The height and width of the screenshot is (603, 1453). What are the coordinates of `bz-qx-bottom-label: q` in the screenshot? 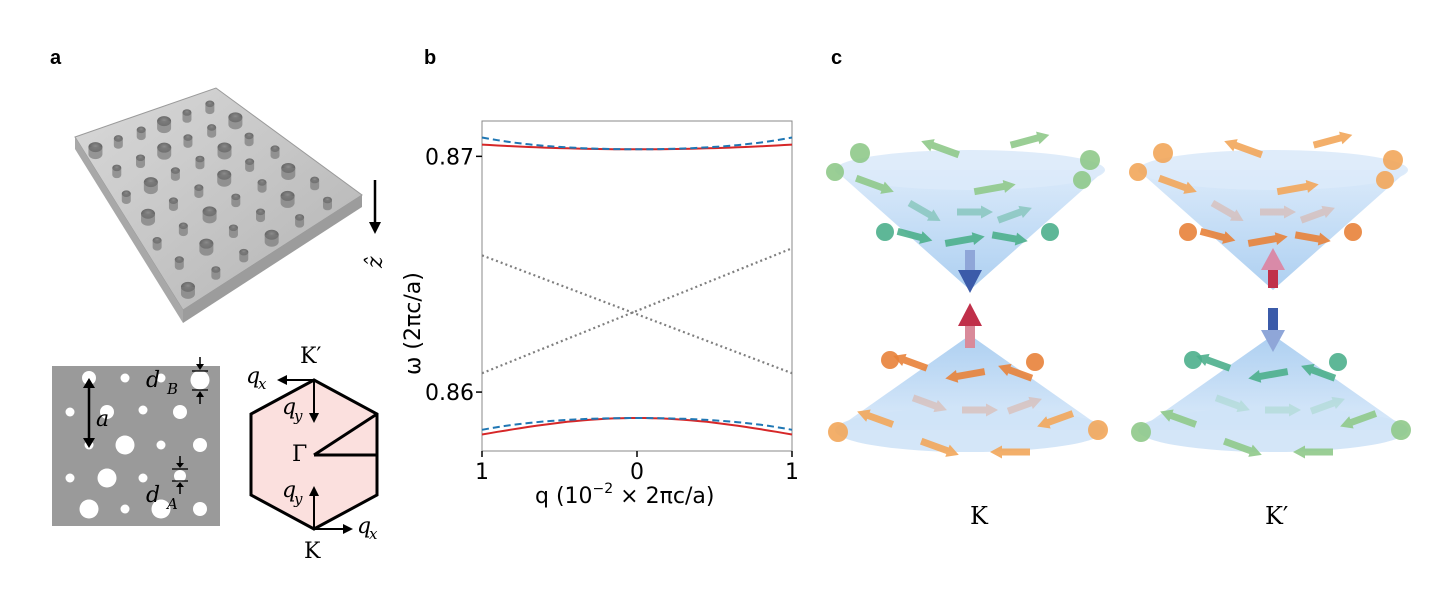 It's located at (364, 526).